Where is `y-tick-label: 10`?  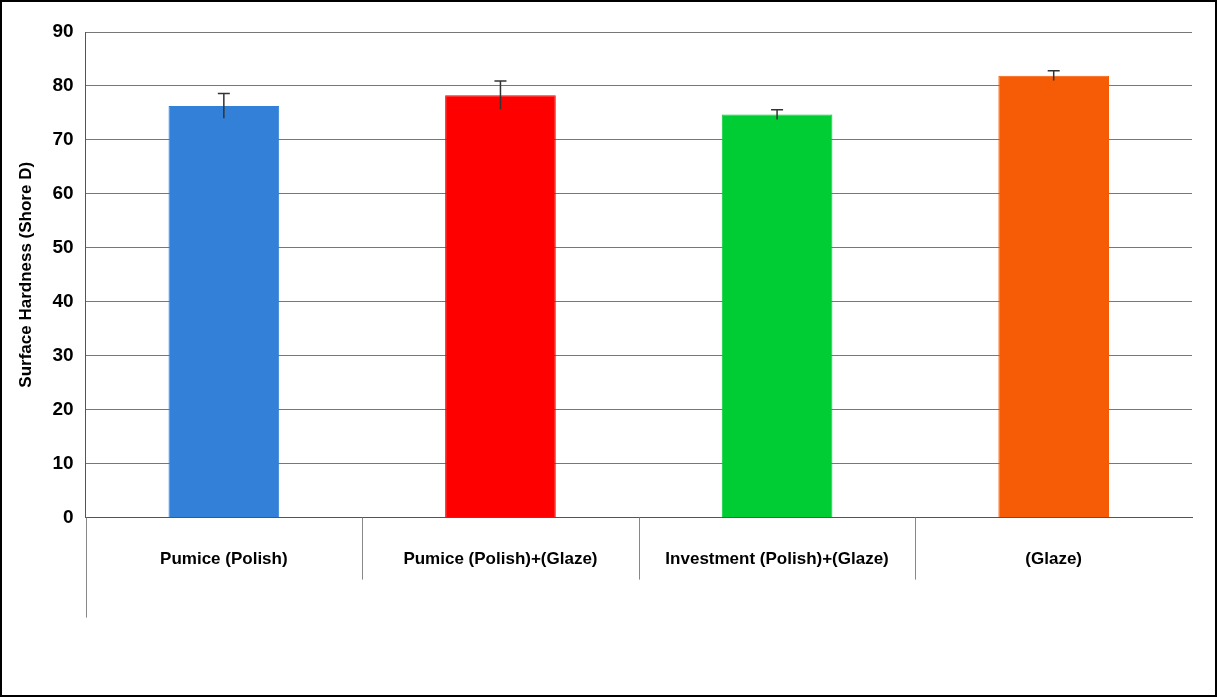 y-tick-label: 10 is located at coordinates (63, 462).